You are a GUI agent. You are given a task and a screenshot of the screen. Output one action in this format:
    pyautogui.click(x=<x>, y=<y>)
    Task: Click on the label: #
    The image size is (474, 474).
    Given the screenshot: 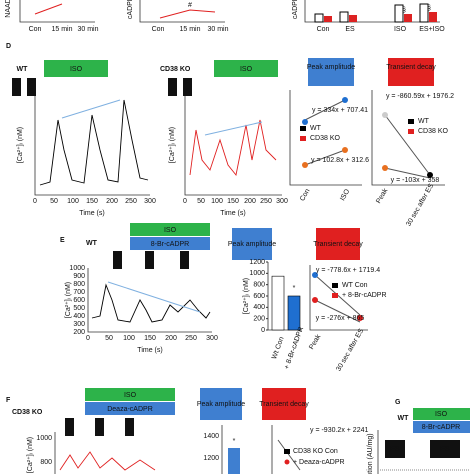 What is the action you would take?
    pyautogui.click(x=190, y=5)
    